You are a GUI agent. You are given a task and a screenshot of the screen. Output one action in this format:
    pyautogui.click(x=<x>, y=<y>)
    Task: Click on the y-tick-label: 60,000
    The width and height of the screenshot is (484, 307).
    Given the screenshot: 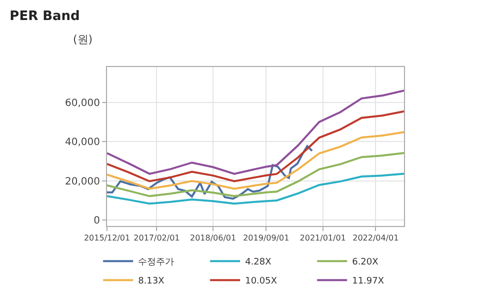 What is the action you would take?
    pyautogui.click(x=82, y=103)
    